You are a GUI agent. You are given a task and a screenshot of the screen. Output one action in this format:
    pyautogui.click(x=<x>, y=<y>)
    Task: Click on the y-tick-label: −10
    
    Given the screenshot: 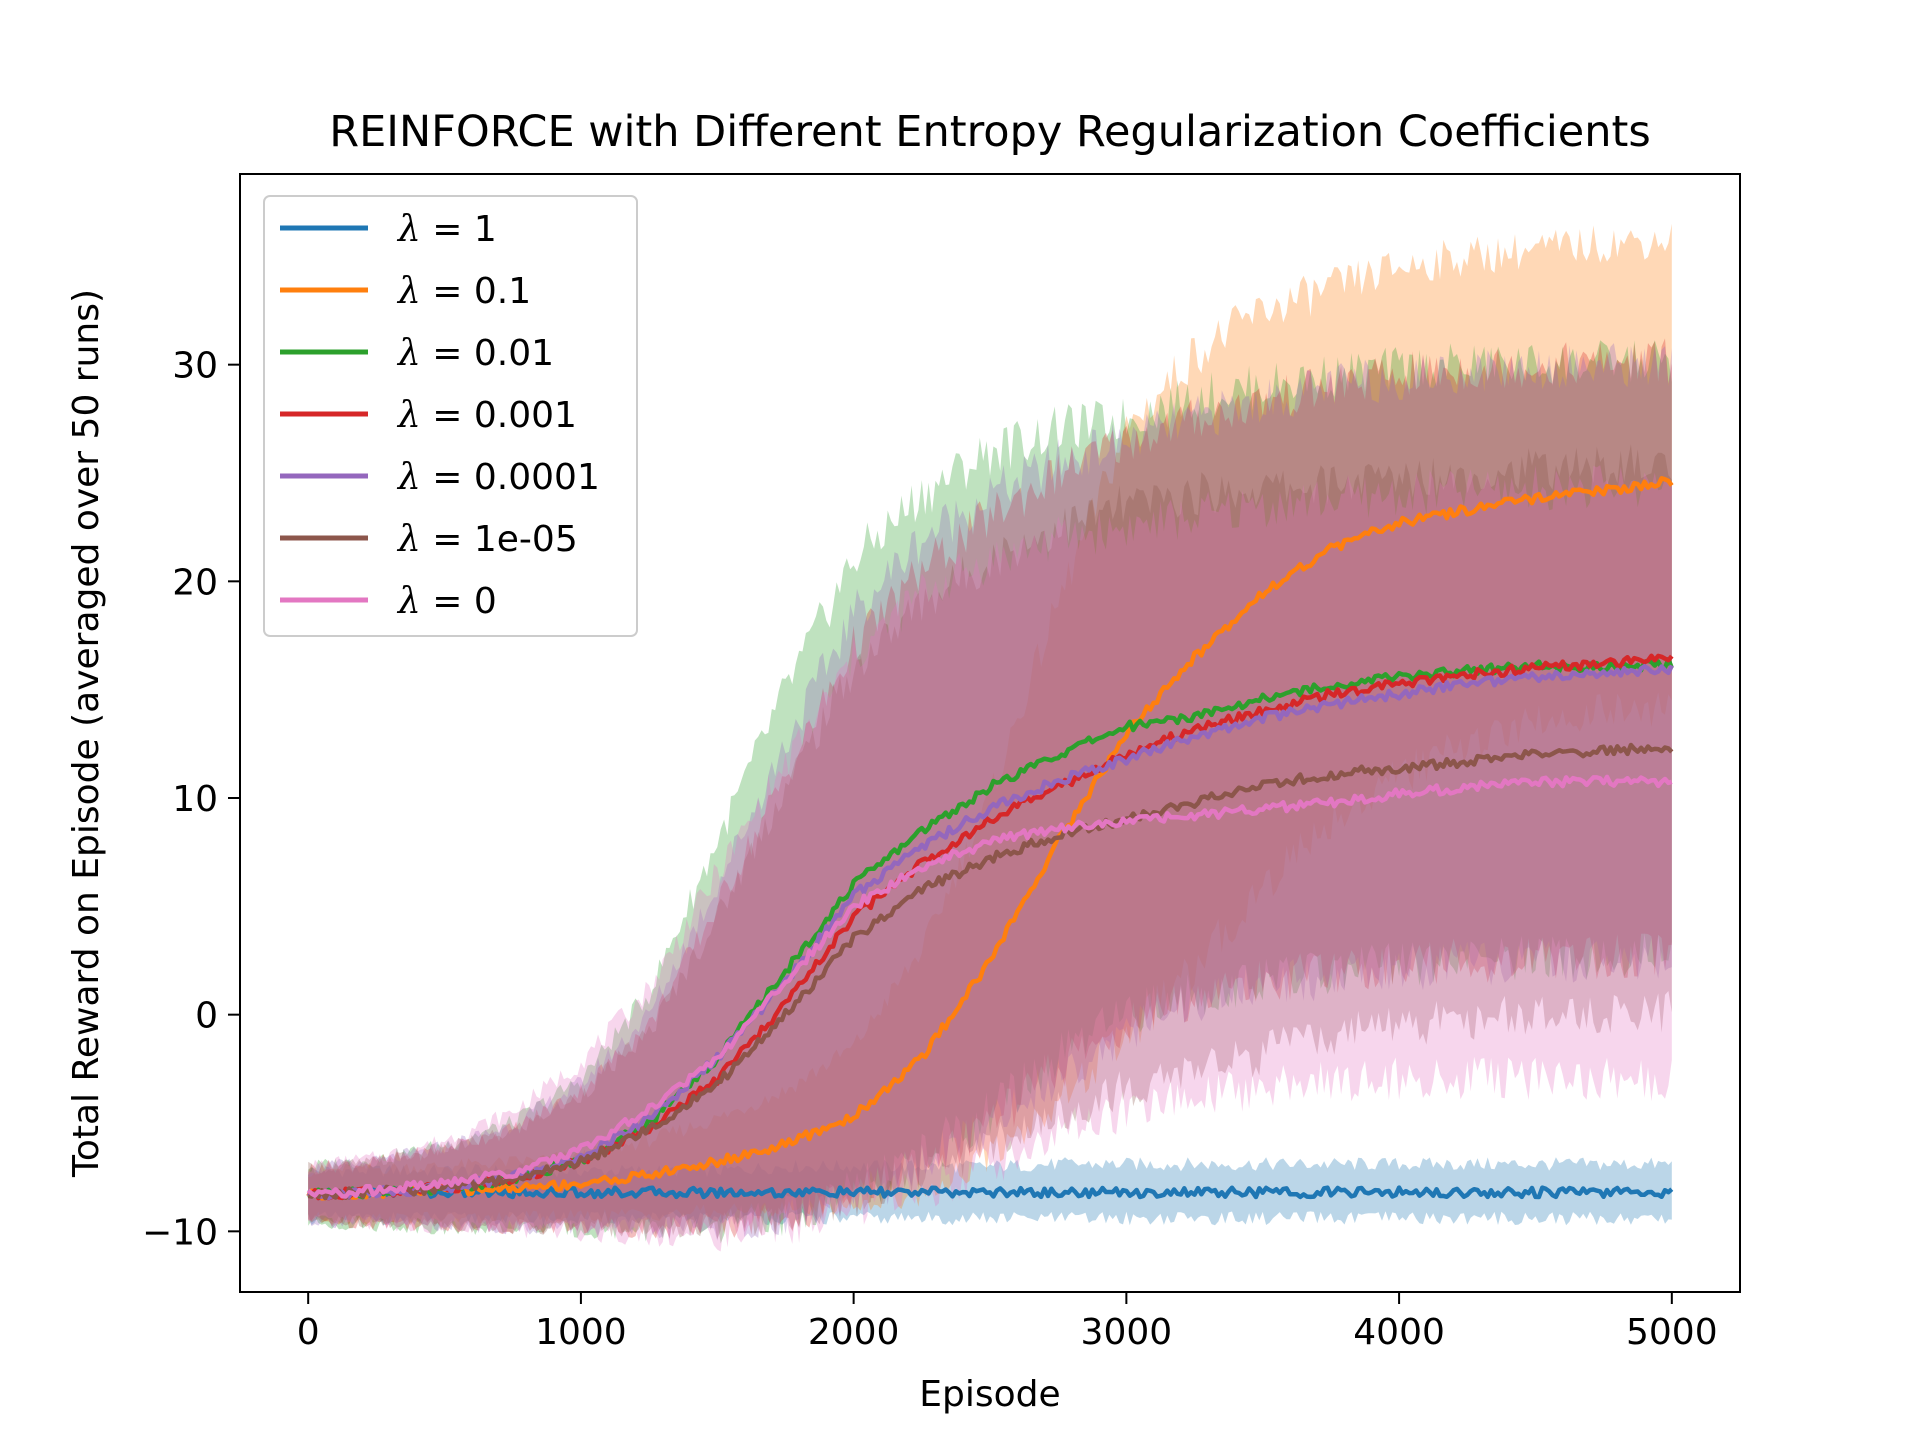 What is the action you would take?
    pyautogui.click(x=180, y=1232)
    